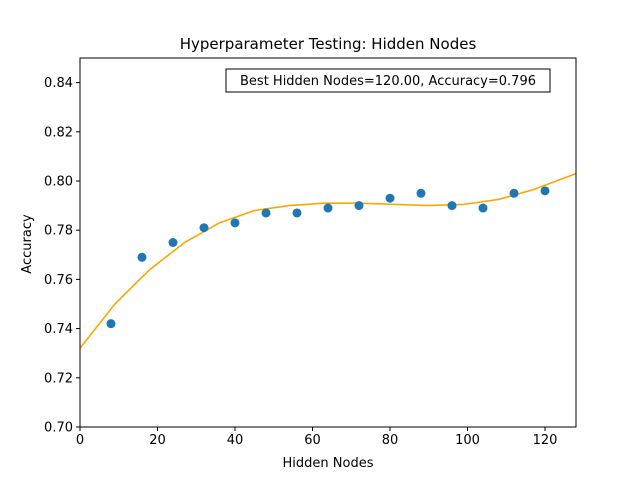 This screenshot has height=480, width=640. Describe the element at coordinates (58, 428) in the screenshot. I see `y-tick-label: 0.70` at that location.